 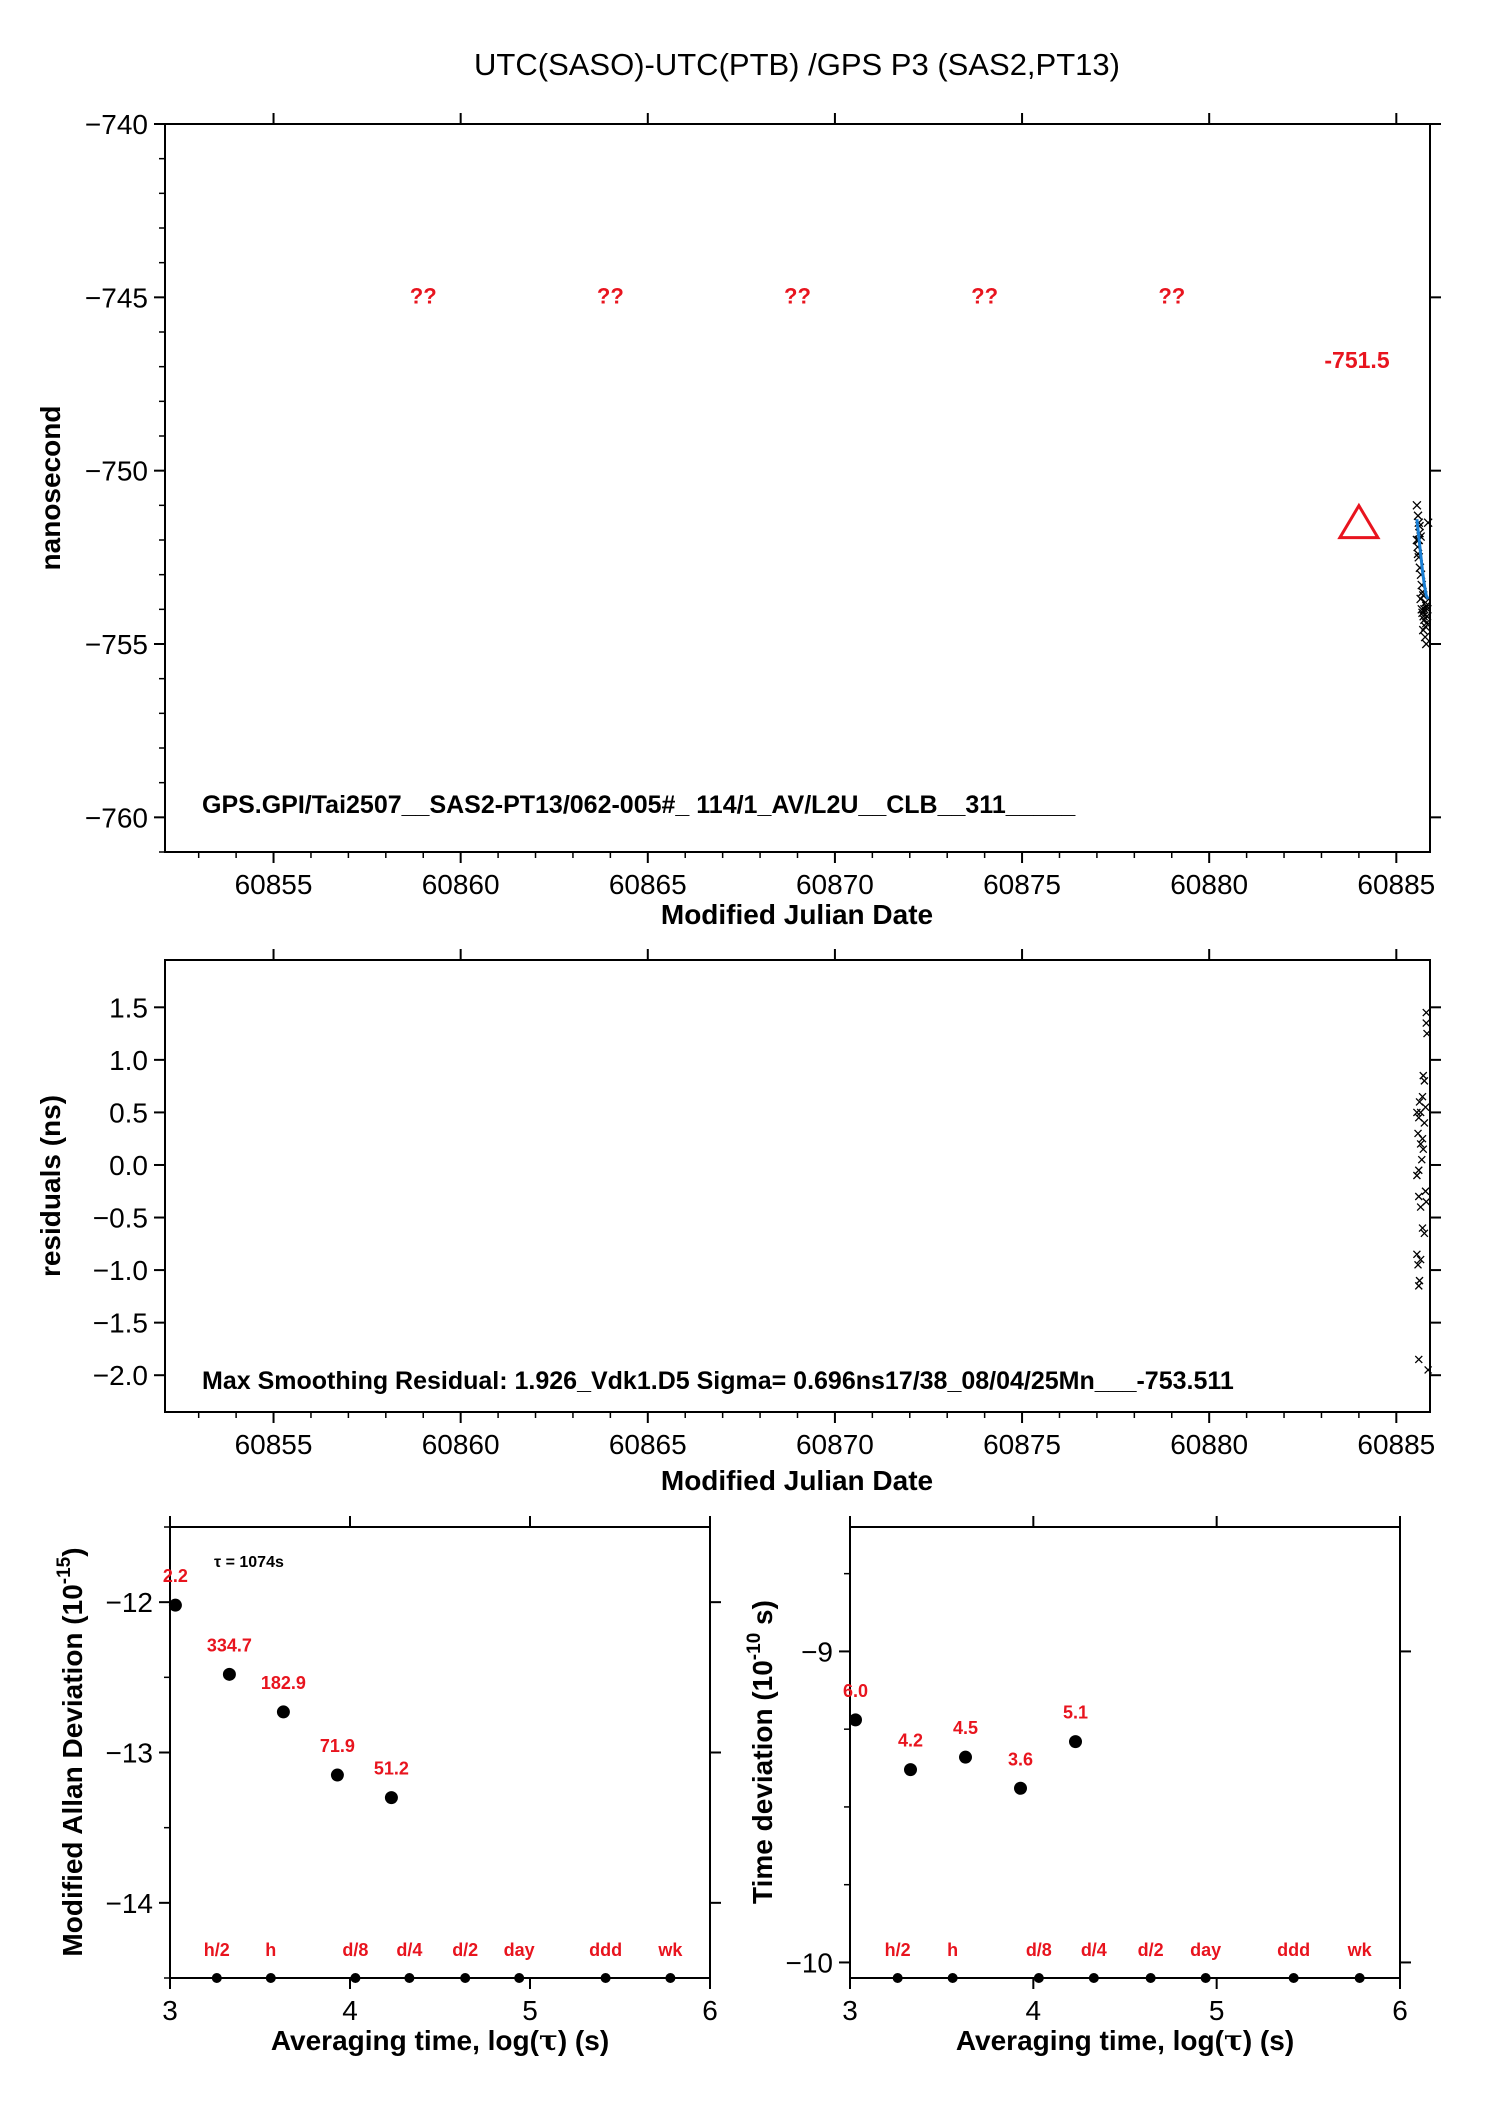 I want to click on y-tick-label: 0.5, so click(x=128, y=1112).